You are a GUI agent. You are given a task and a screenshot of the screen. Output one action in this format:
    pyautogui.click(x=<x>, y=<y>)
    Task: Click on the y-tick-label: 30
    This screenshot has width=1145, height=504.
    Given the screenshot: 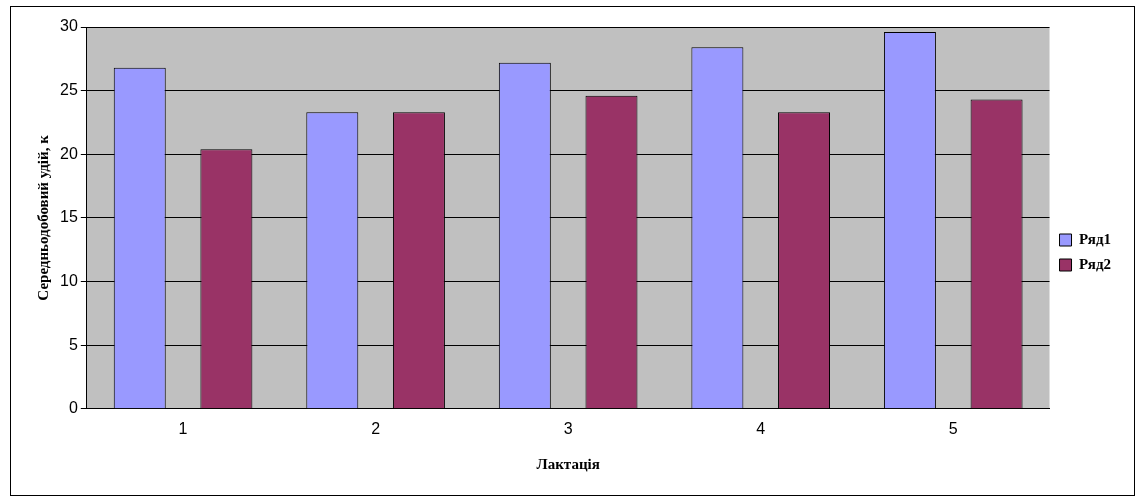 What is the action you would take?
    pyautogui.click(x=69, y=26)
    